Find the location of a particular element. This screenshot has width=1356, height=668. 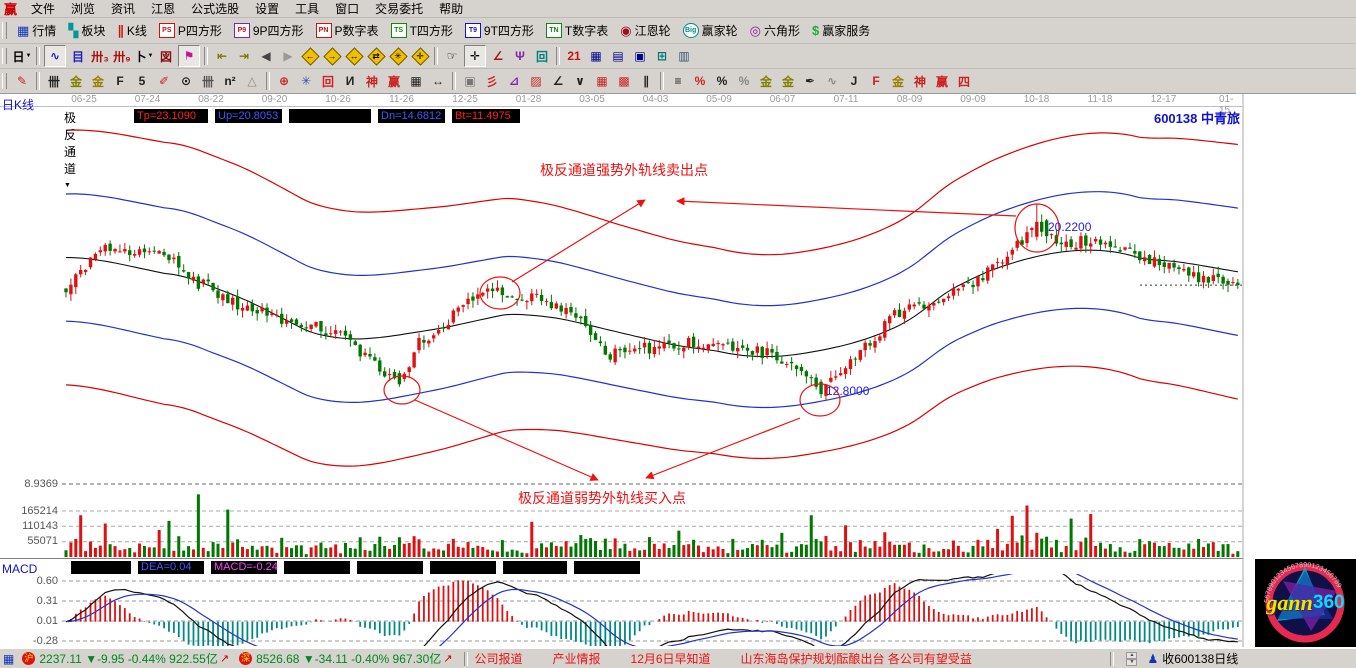

last-page-button: ⇥ is located at coordinates (244, 56).